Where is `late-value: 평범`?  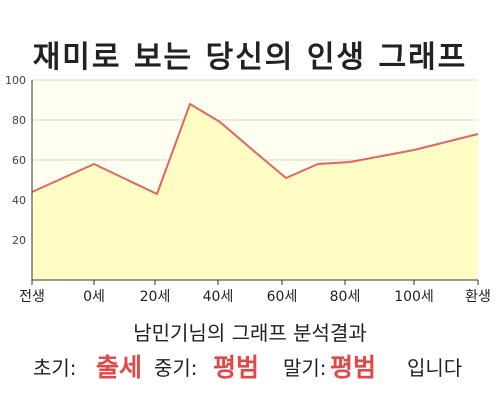 late-value: 평범 is located at coordinates (353, 367).